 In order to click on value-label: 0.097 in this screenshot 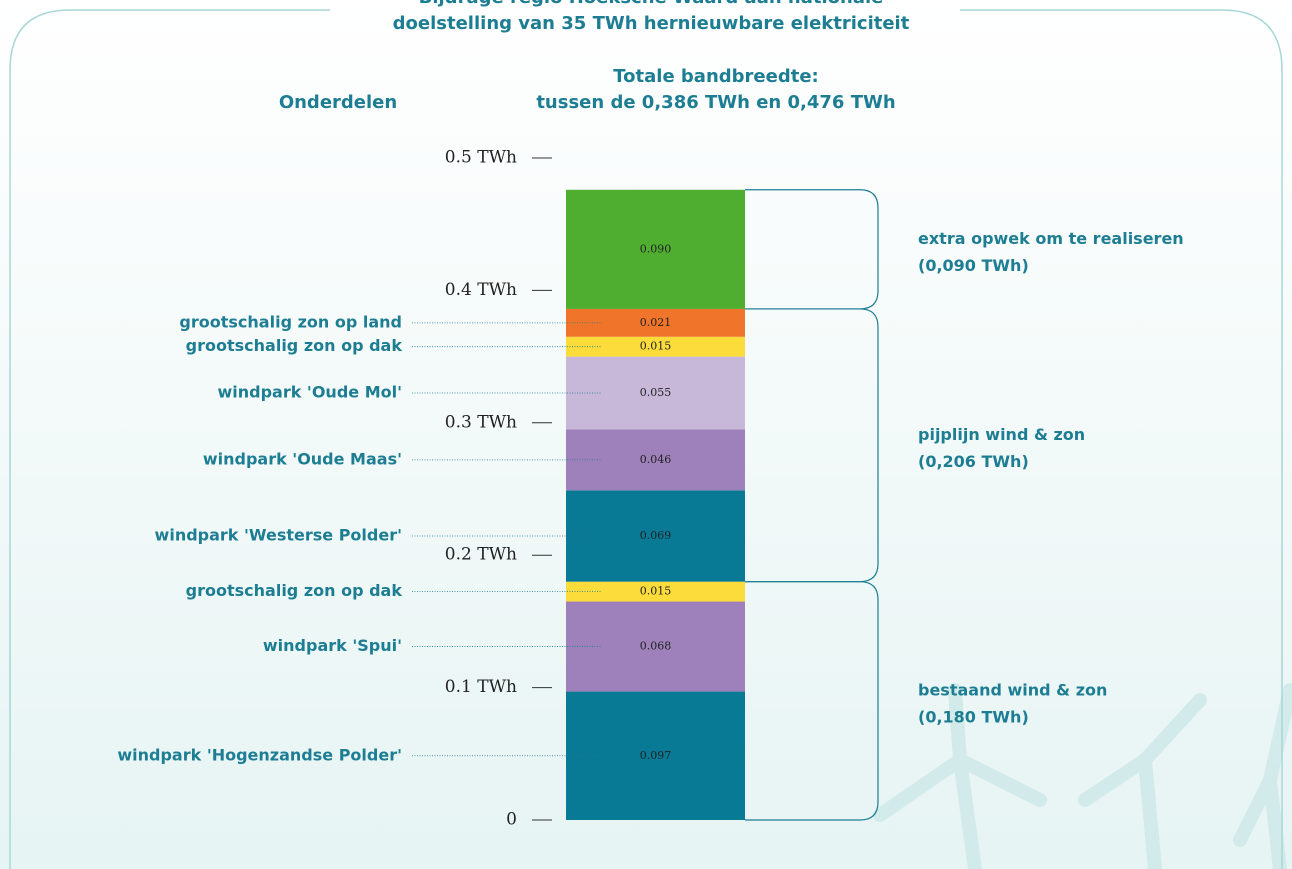, I will do `click(656, 755)`.